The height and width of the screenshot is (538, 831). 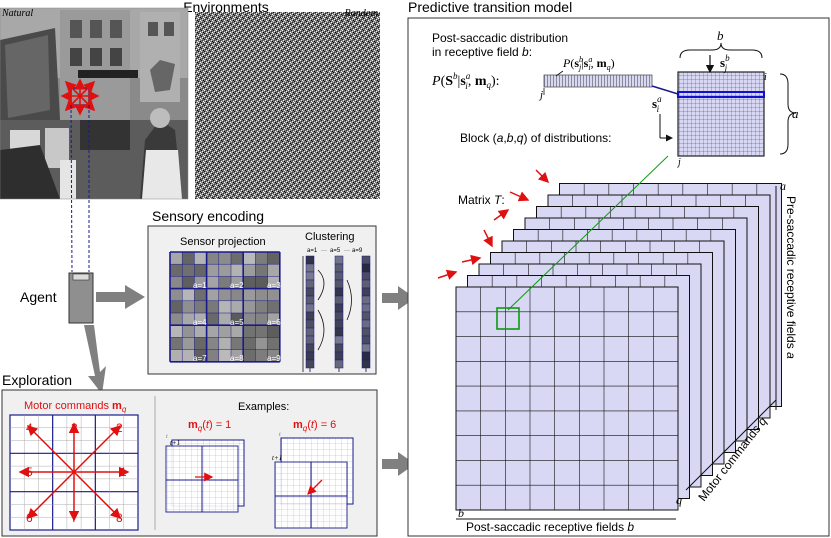 I want to click on cluster-header-2: ···, so click(x=324, y=251).